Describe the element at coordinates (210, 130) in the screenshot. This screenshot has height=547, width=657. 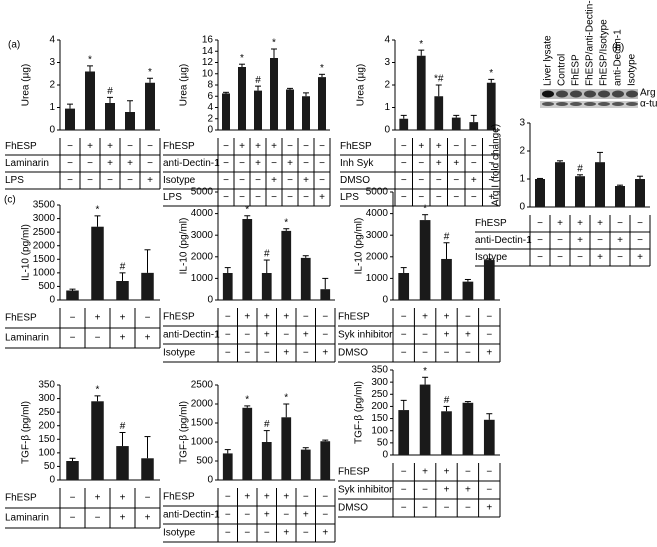
I see `y-tick-label: 0` at that location.